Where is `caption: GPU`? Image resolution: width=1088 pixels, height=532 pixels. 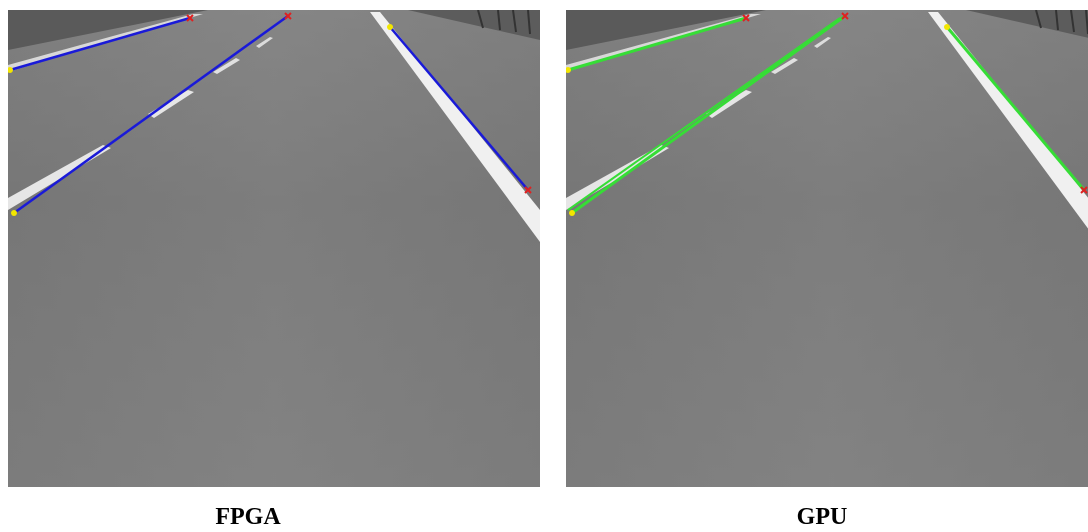
caption: GPU is located at coordinates (822, 517).